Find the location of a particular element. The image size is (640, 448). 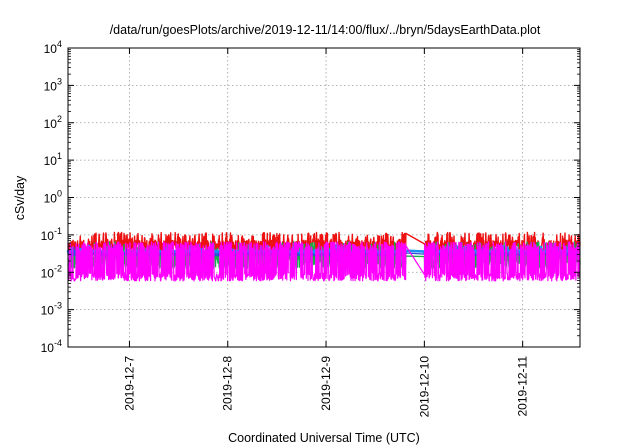

x-tick-label: 2019-12-7 is located at coordinates (129, 383).